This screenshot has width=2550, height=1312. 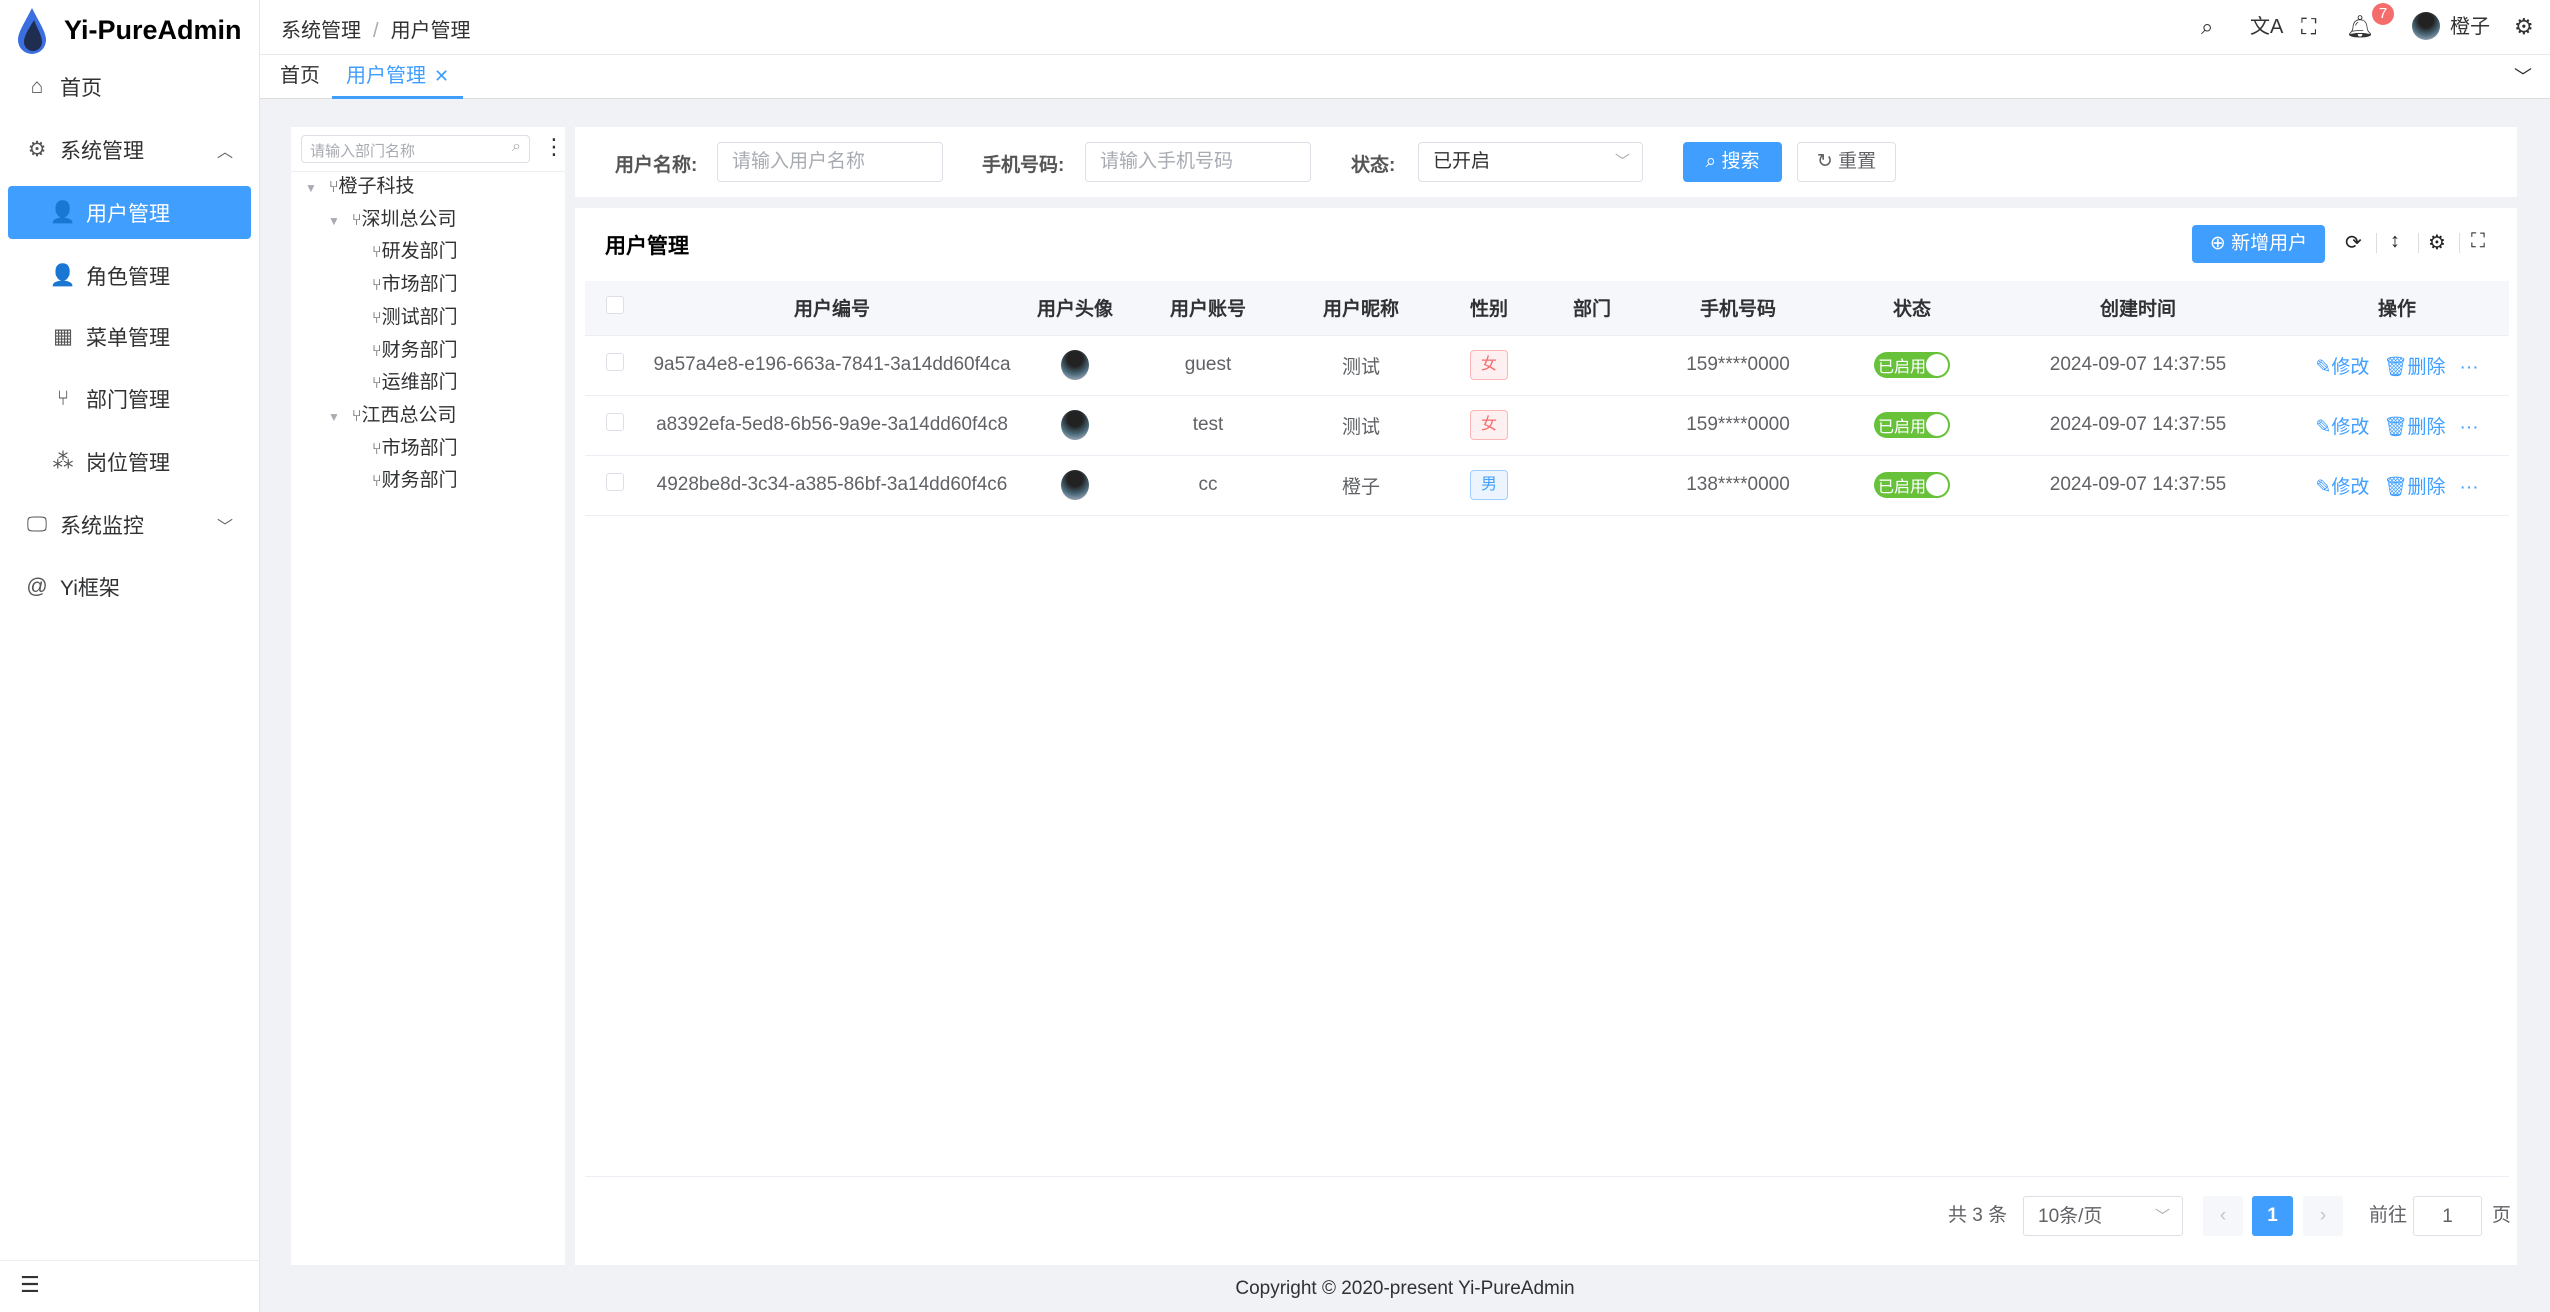 What do you see at coordinates (392, 416) in the screenshot?
I see `tree-node: ▼ ⑂江西总公司` at bounding box center [392, 416].